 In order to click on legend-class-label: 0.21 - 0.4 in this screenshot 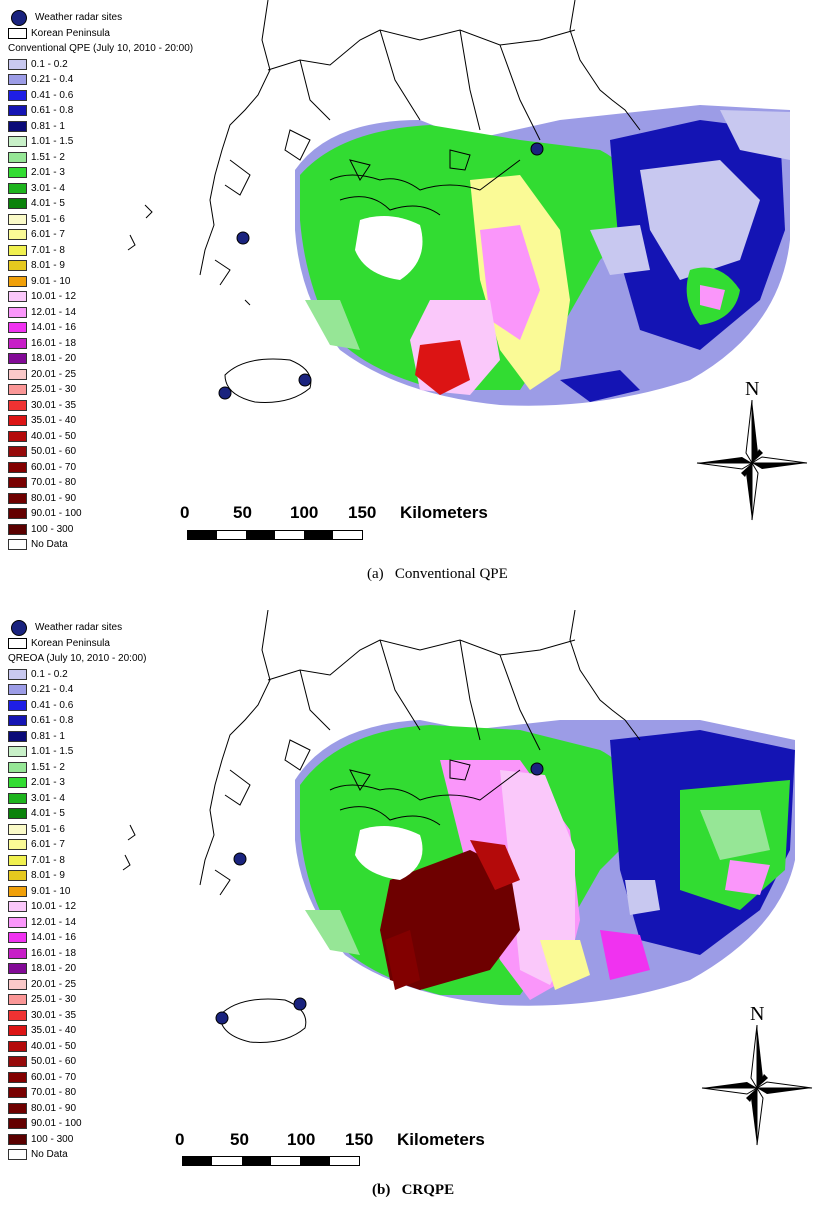, I will do `click(52, 690)`.